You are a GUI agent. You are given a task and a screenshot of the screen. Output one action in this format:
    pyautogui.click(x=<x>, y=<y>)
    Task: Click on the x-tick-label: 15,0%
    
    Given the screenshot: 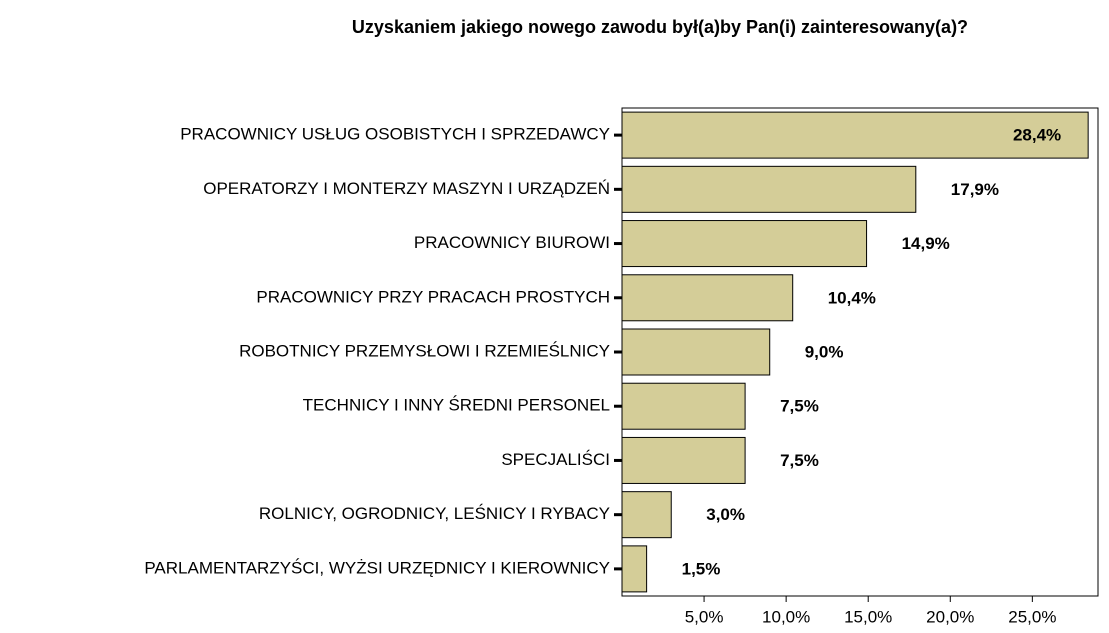 What is the action you would take?
    pyautogui.click(x=868, y=616)
    